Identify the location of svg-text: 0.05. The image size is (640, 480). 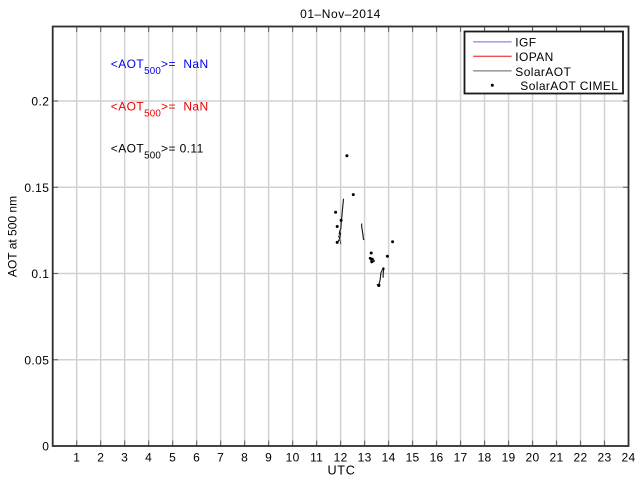
(36, 360).